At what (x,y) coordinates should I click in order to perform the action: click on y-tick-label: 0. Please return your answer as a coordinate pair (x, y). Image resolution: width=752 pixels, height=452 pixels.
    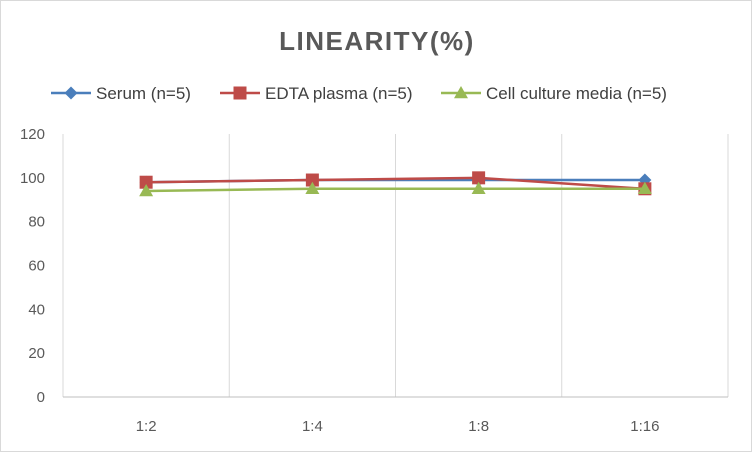
    Looking at the image, I should click on (41, 397).